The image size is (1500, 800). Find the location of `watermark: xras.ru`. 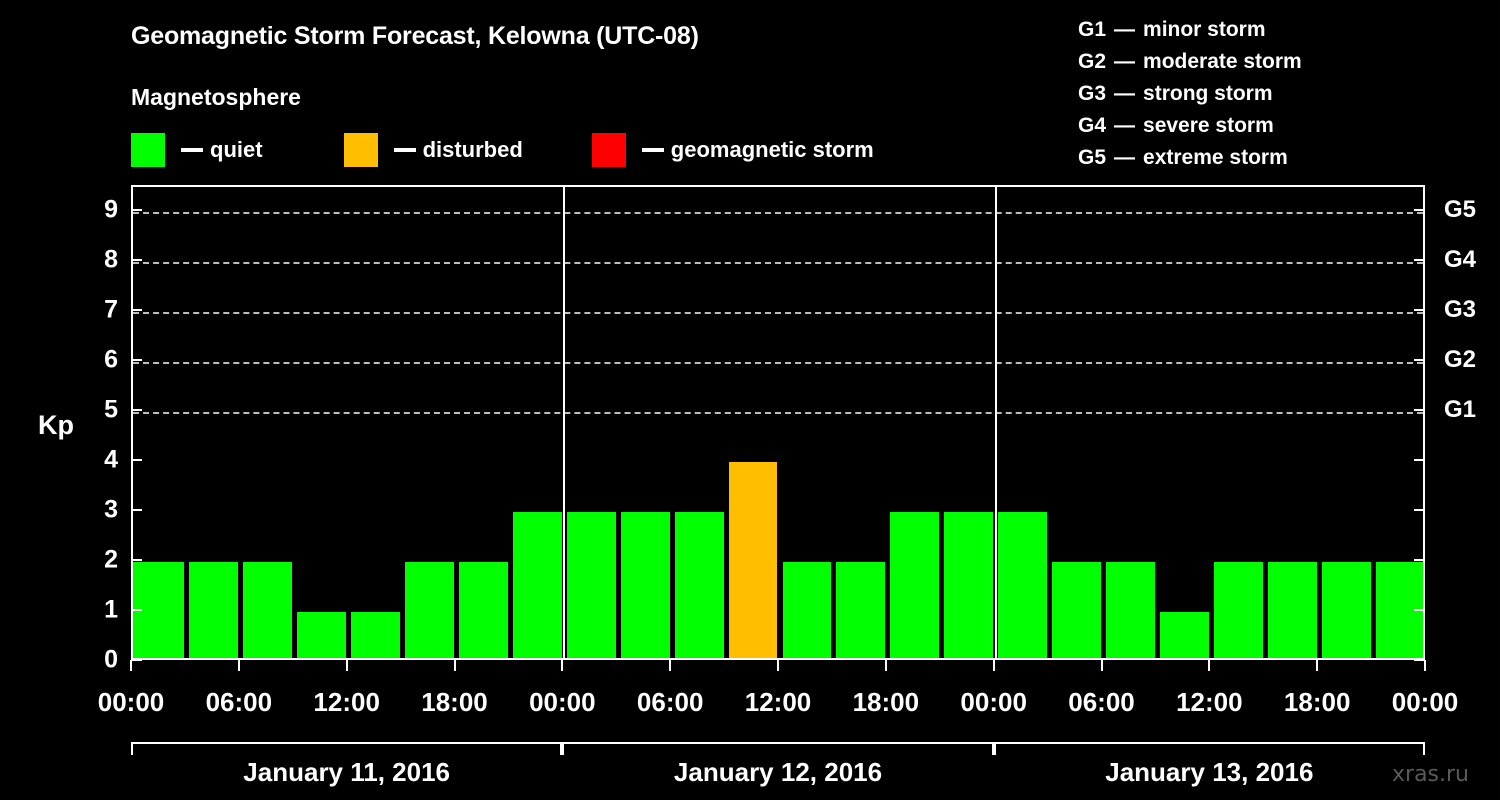

watermark: xras.ru is located at coordinates (1430, 774).